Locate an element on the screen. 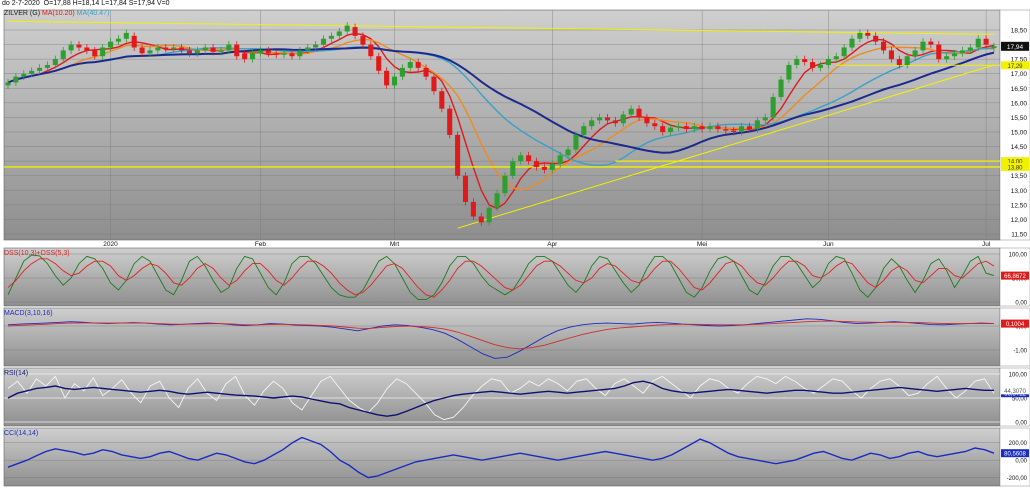 This screenshot has height=488, width=1030. resistance-trendline is located at coordinates (501, 27).